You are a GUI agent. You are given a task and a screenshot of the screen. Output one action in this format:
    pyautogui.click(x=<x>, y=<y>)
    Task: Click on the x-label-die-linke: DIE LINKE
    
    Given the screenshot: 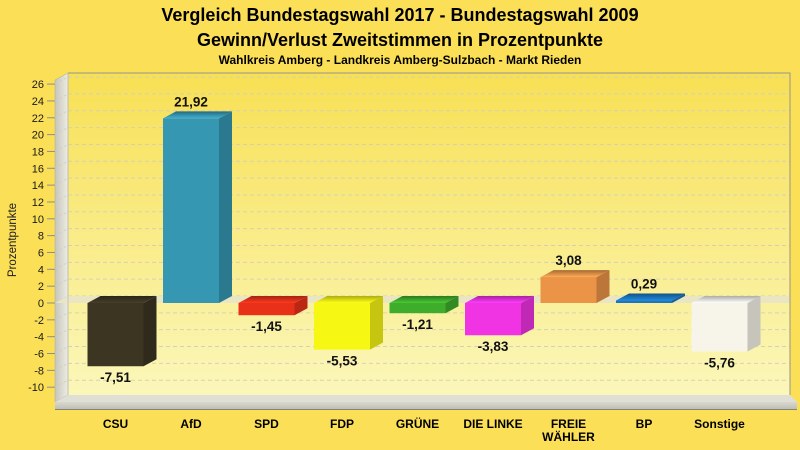 What is the action you would take?
    pyautogui.click(x=492, y=424)
    